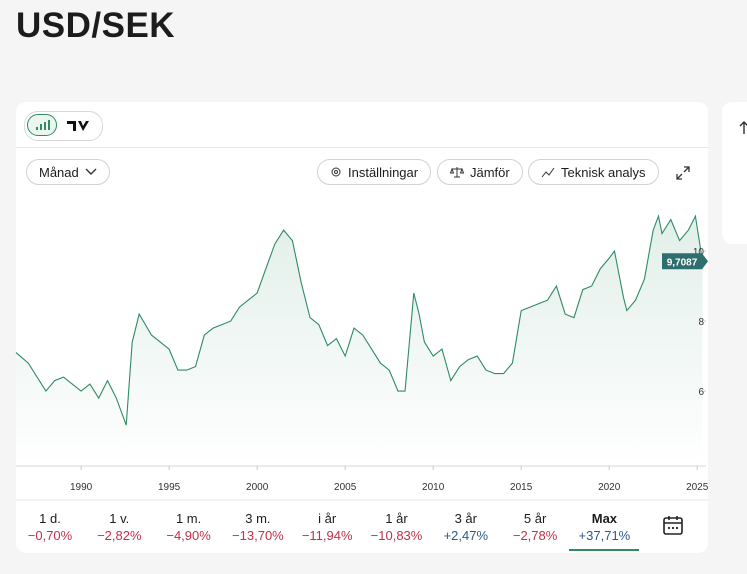  What do you see at coordinates (258, 518) in the screenshot?
I see `period-label: 3 m.` at bounding box center [258, 518].